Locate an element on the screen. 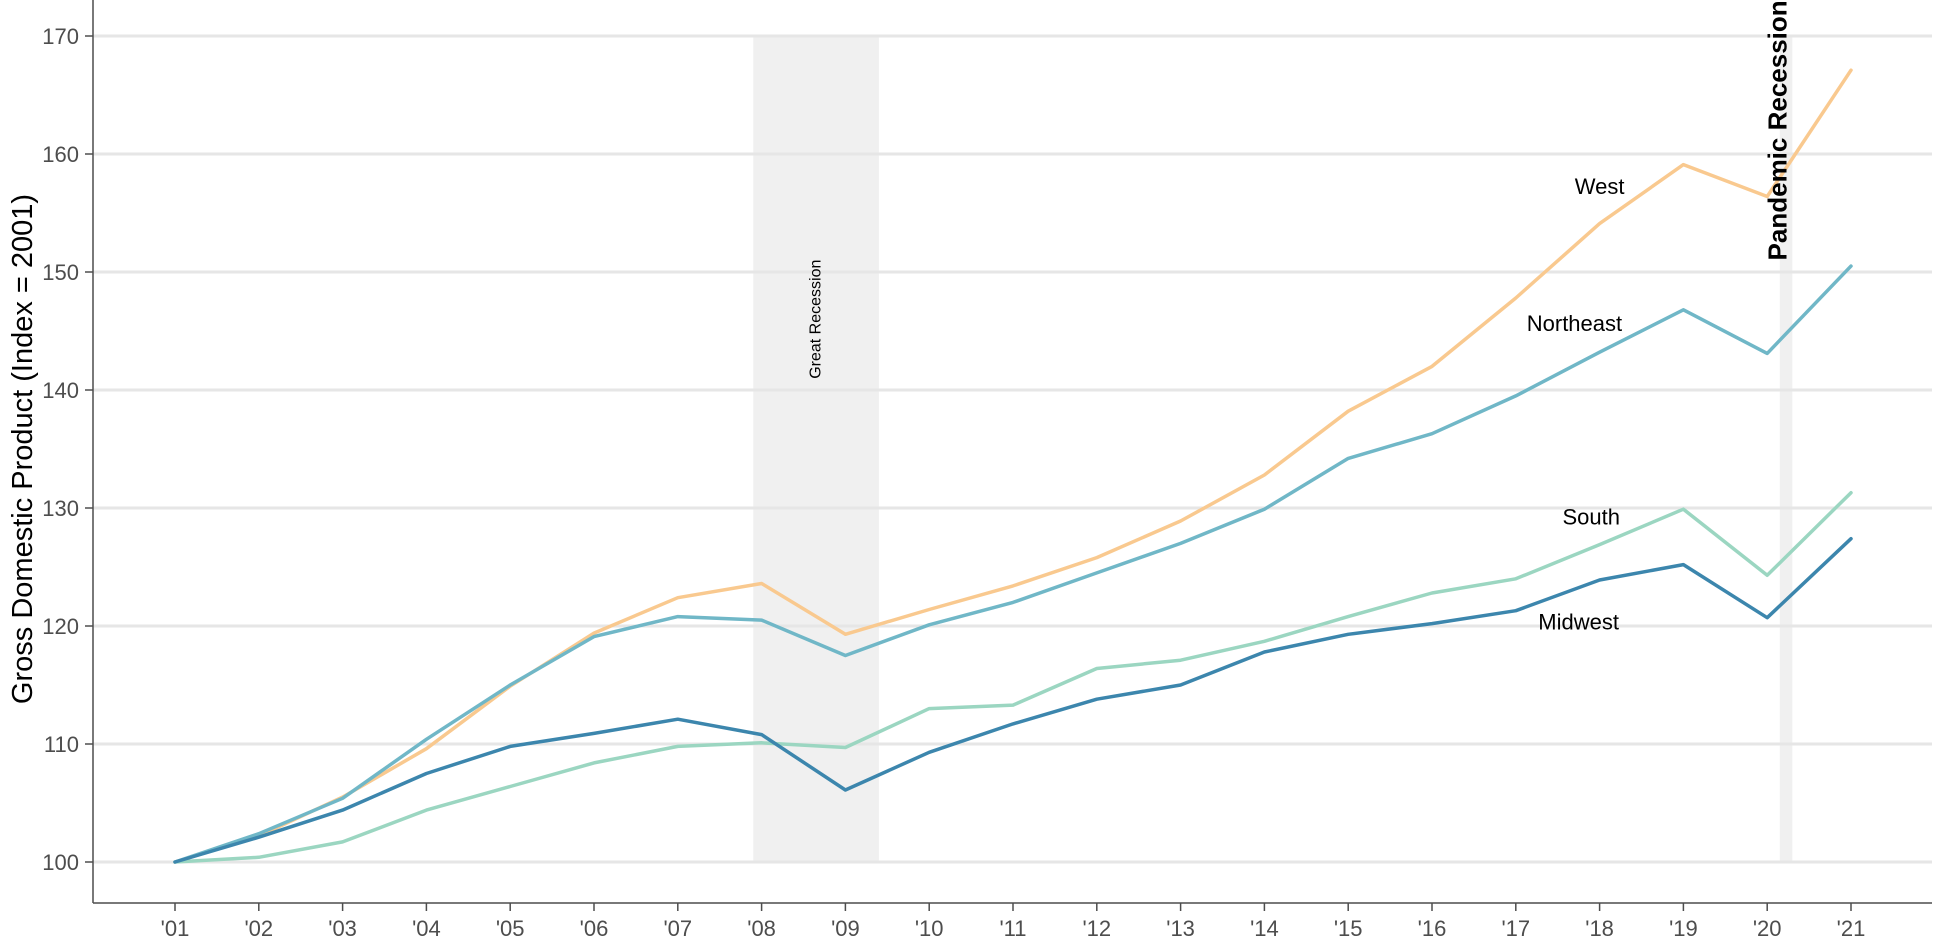  x-tick-label: '19 is located at coordinates (1683, 928).